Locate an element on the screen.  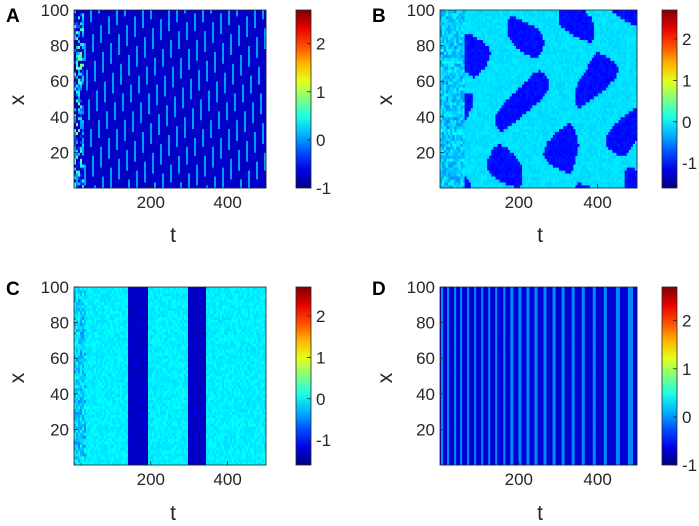
panel-label: A is located at coordinates (13, 16).